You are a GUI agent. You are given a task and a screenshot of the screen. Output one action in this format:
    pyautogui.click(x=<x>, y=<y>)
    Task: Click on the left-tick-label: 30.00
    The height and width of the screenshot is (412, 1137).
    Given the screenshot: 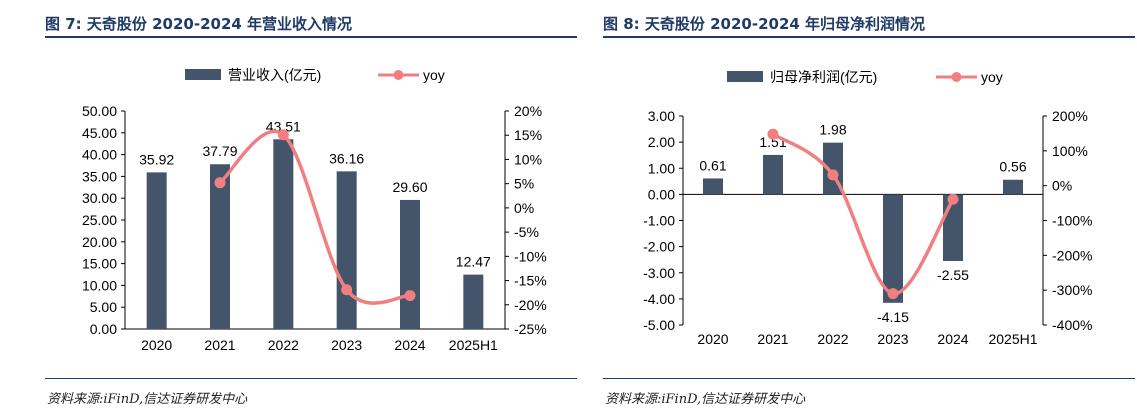 What is the action you would take?
    pyautogui.click(x=99, y=198)
    